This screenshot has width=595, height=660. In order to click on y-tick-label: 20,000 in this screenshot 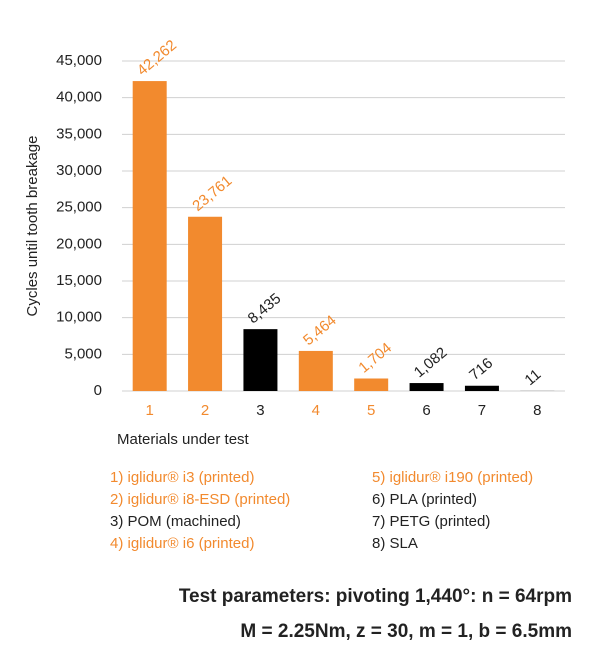, I will do `click(79, 243)`.